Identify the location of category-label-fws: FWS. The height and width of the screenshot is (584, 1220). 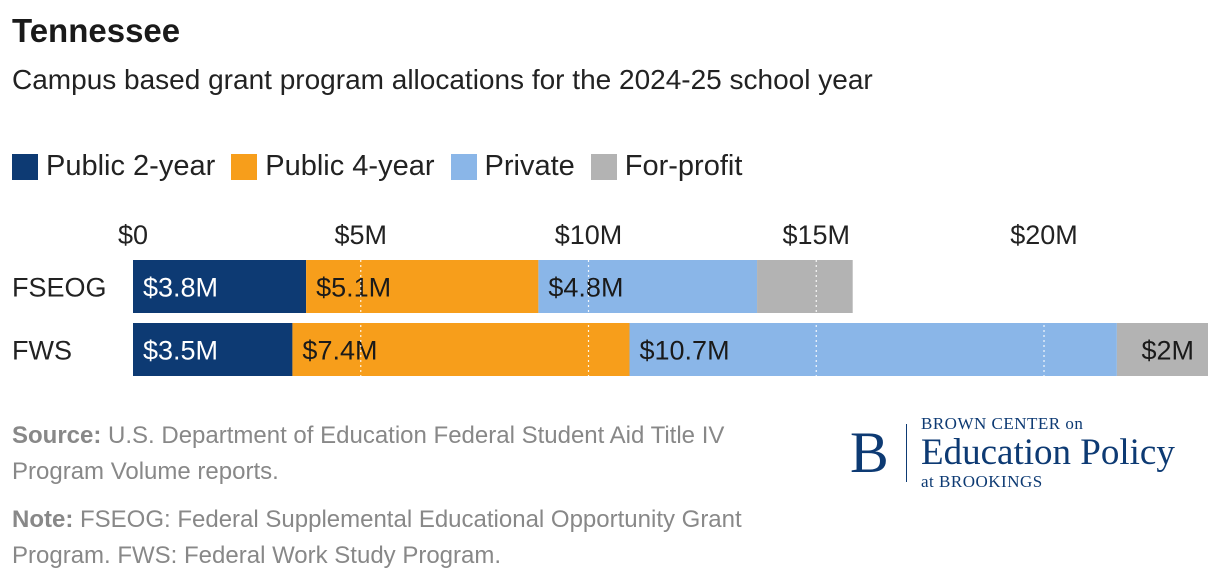
(42, 351).